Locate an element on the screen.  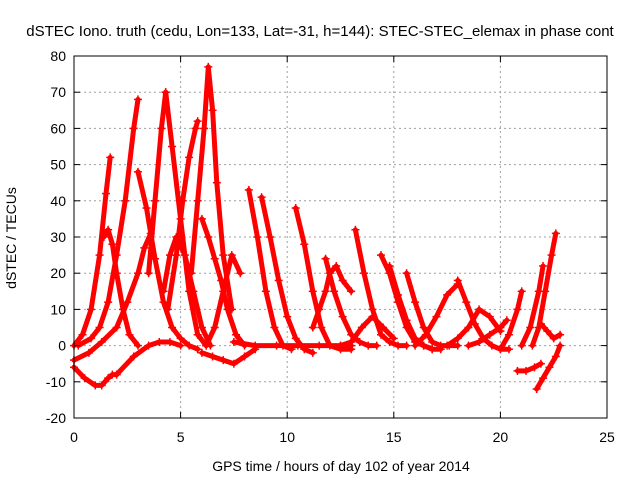
x-tick-label: 0 is located at coordinates (74, 437).